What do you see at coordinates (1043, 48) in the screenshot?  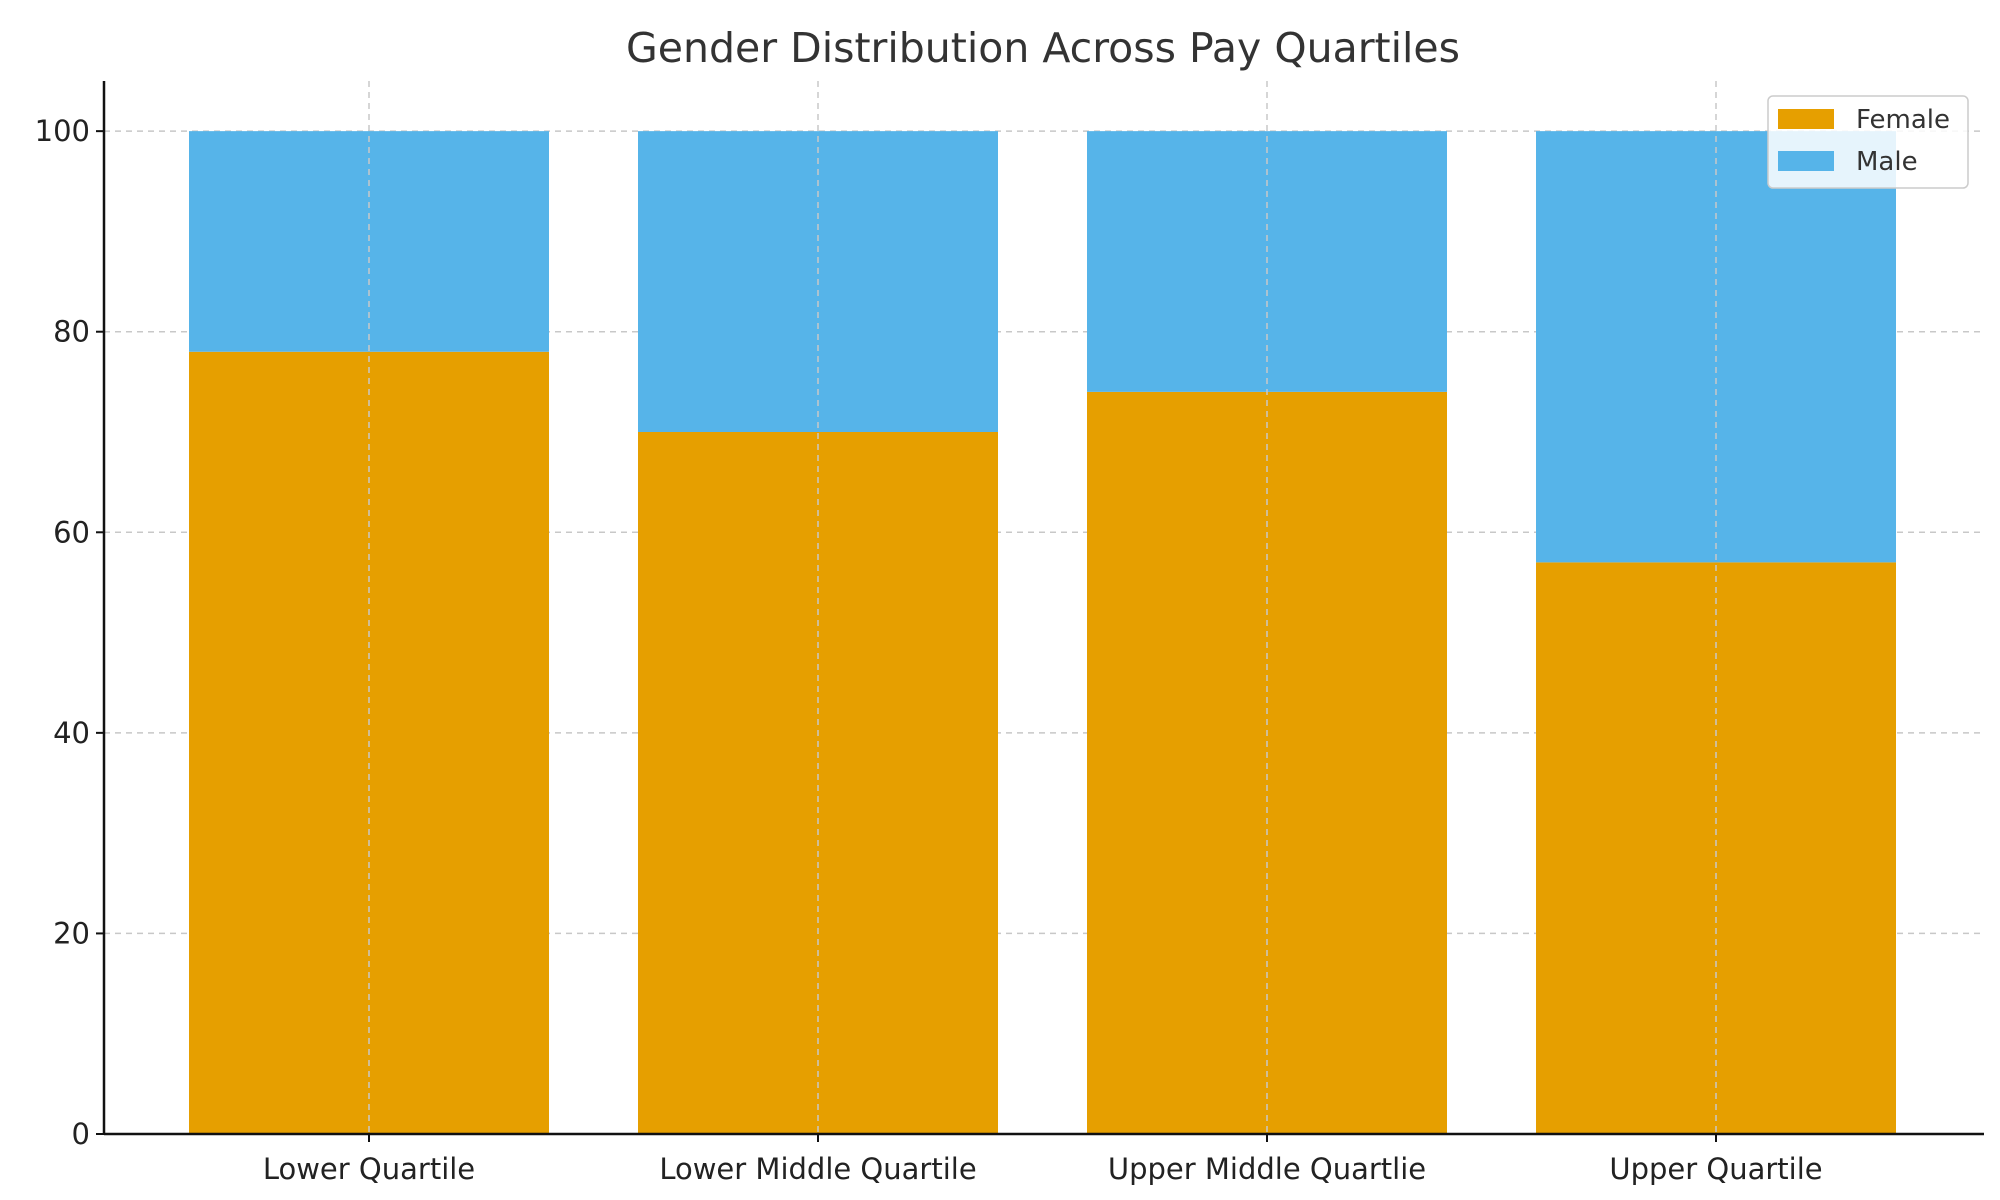 I see `chart-title: Gender Distribution Across Pay Quartiles` at bounding box center [1043, 48].